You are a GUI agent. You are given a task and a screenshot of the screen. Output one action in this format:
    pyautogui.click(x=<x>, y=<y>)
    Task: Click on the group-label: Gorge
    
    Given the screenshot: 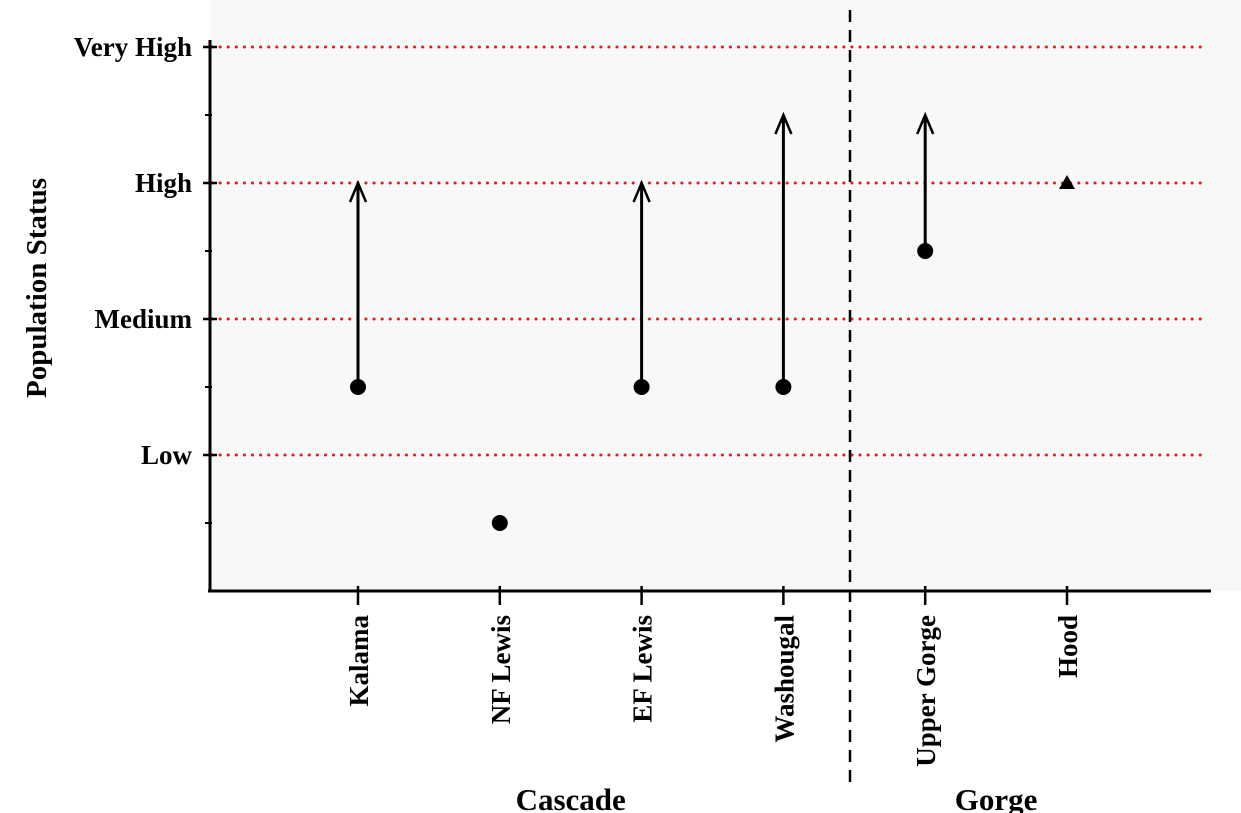 What is the action you would take?
    pyautogui.click(x=996, y=797)
    